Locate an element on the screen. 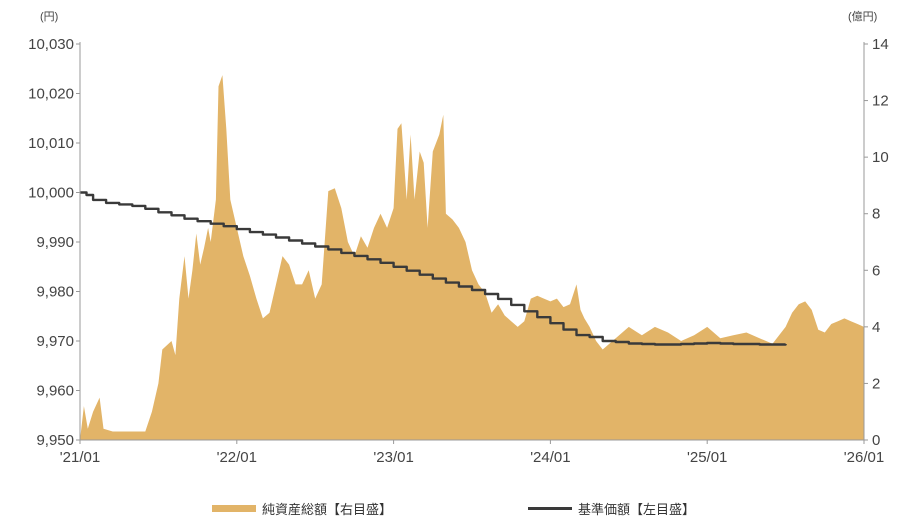 This screenshot has height=525, width=898. right-tick-label: 14 is located at coordinates (880, 44).